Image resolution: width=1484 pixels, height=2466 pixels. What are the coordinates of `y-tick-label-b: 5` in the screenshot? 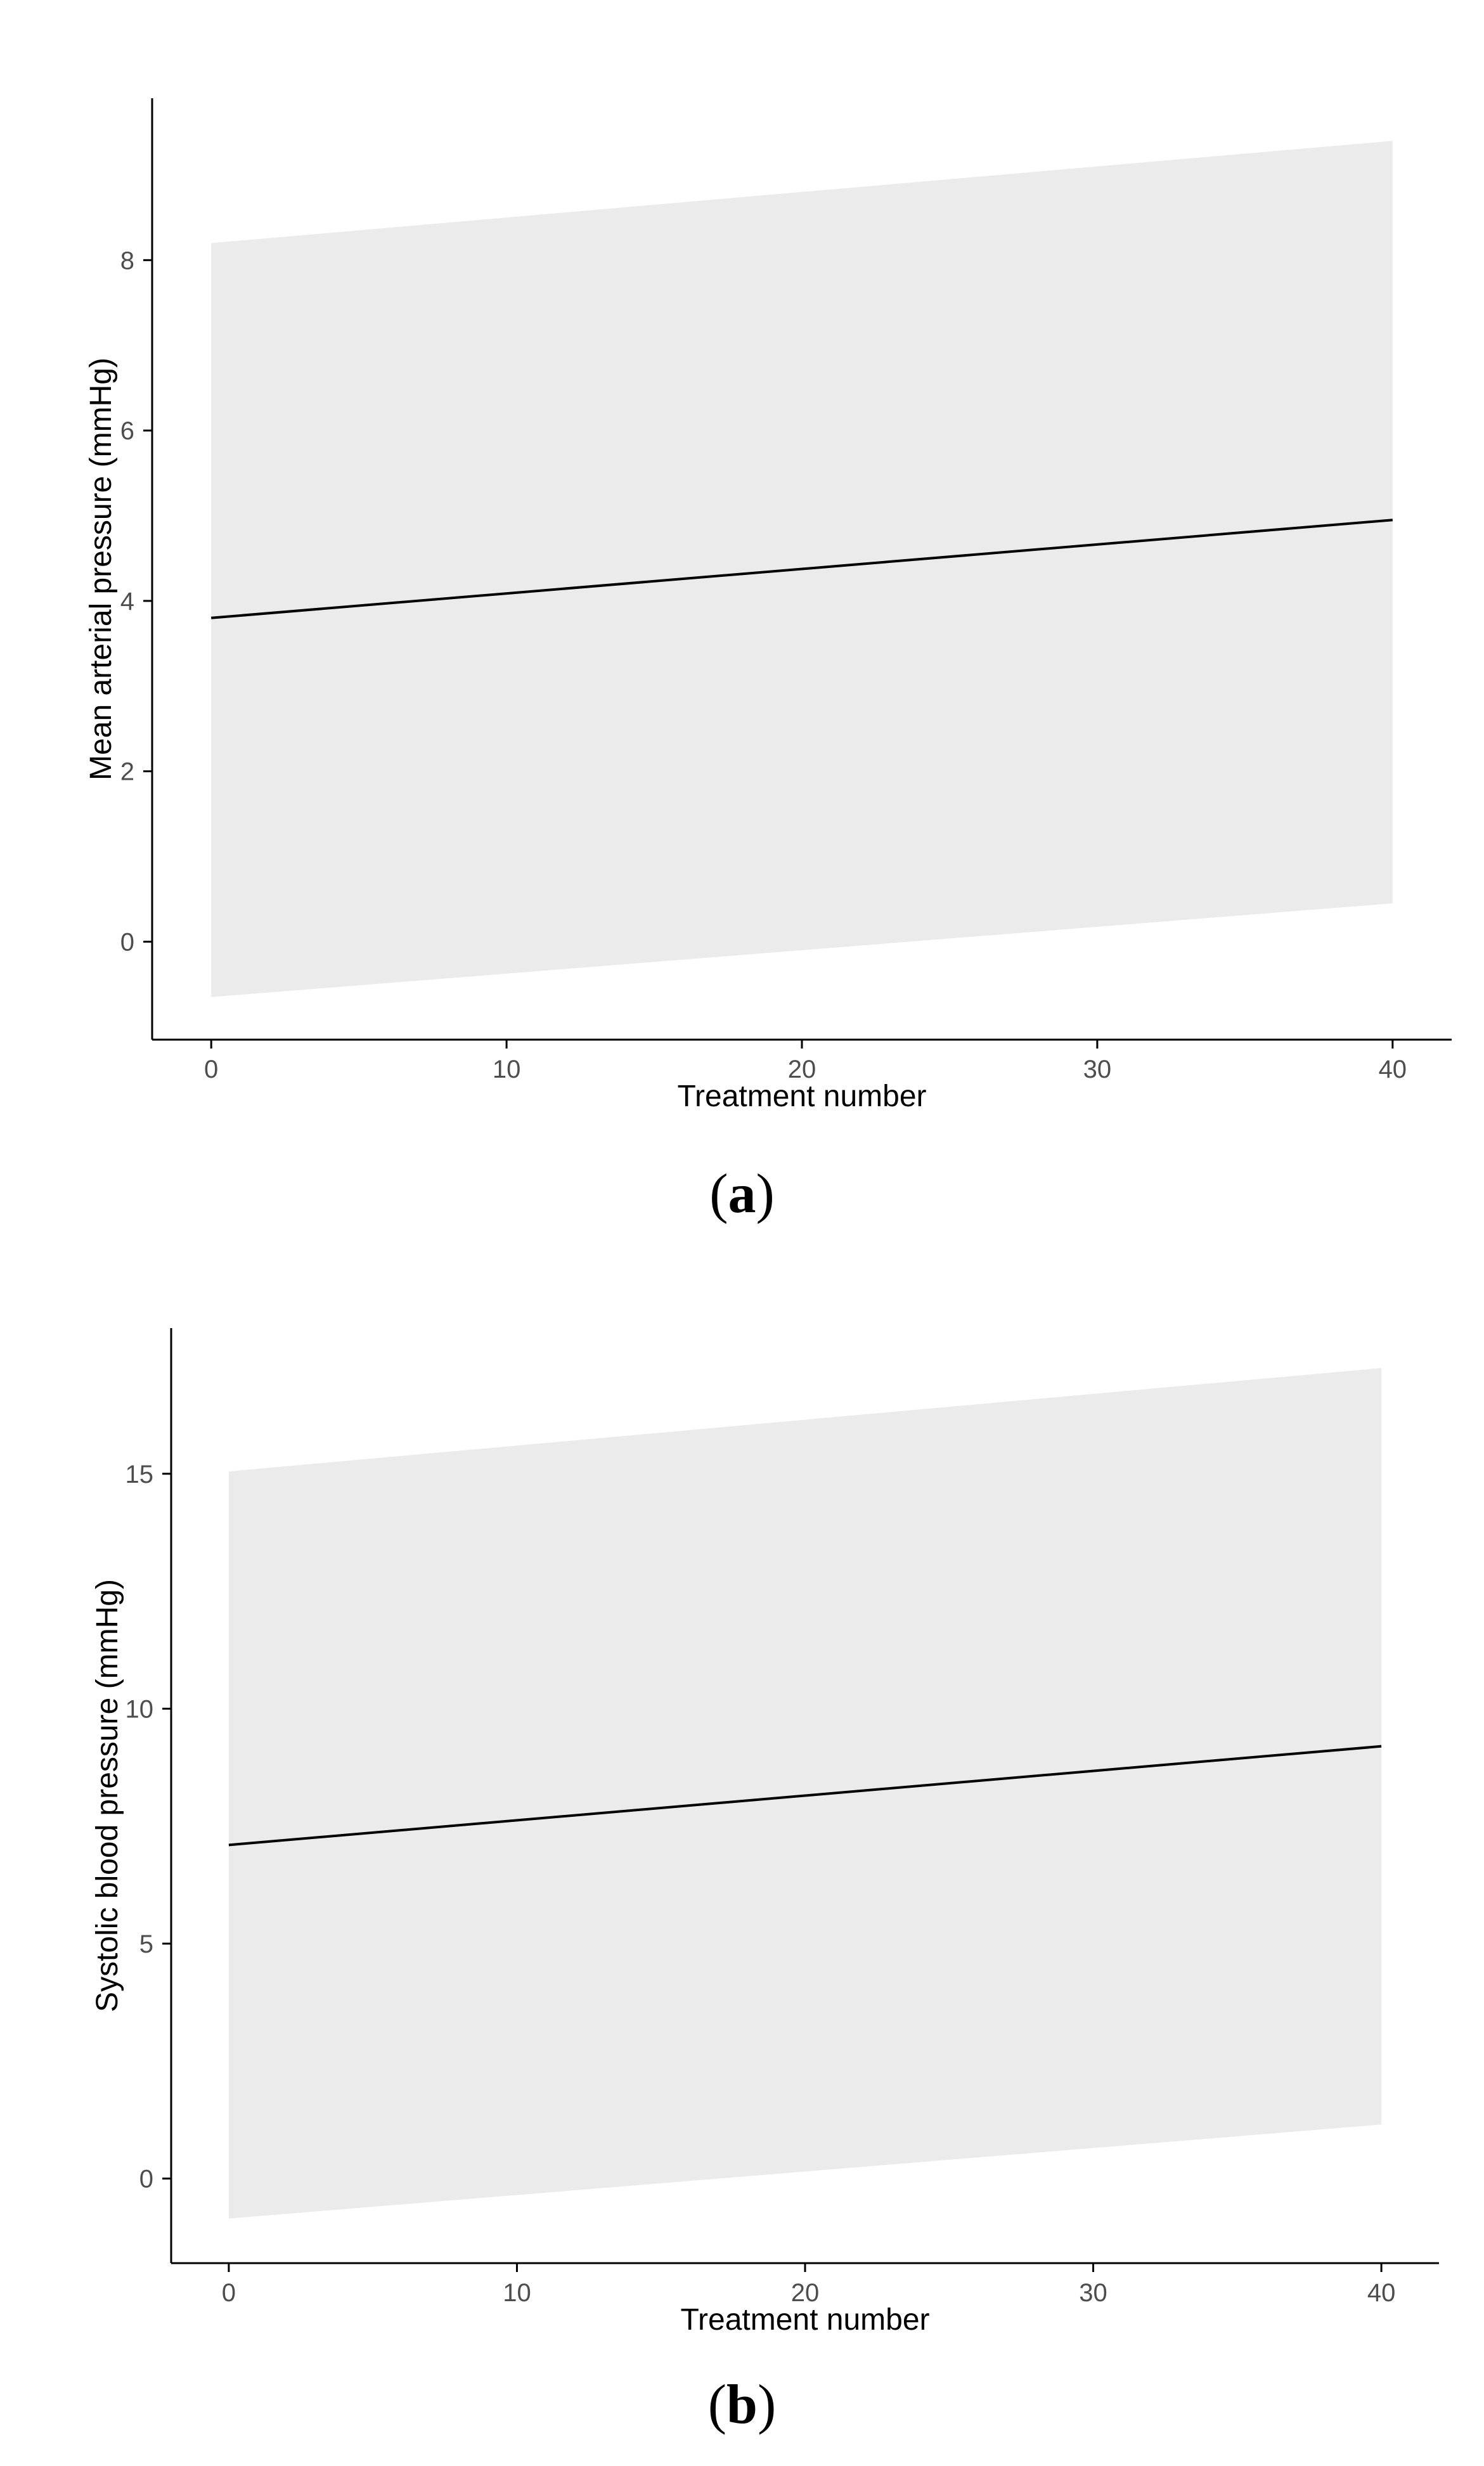 It's located at (146, 1944).